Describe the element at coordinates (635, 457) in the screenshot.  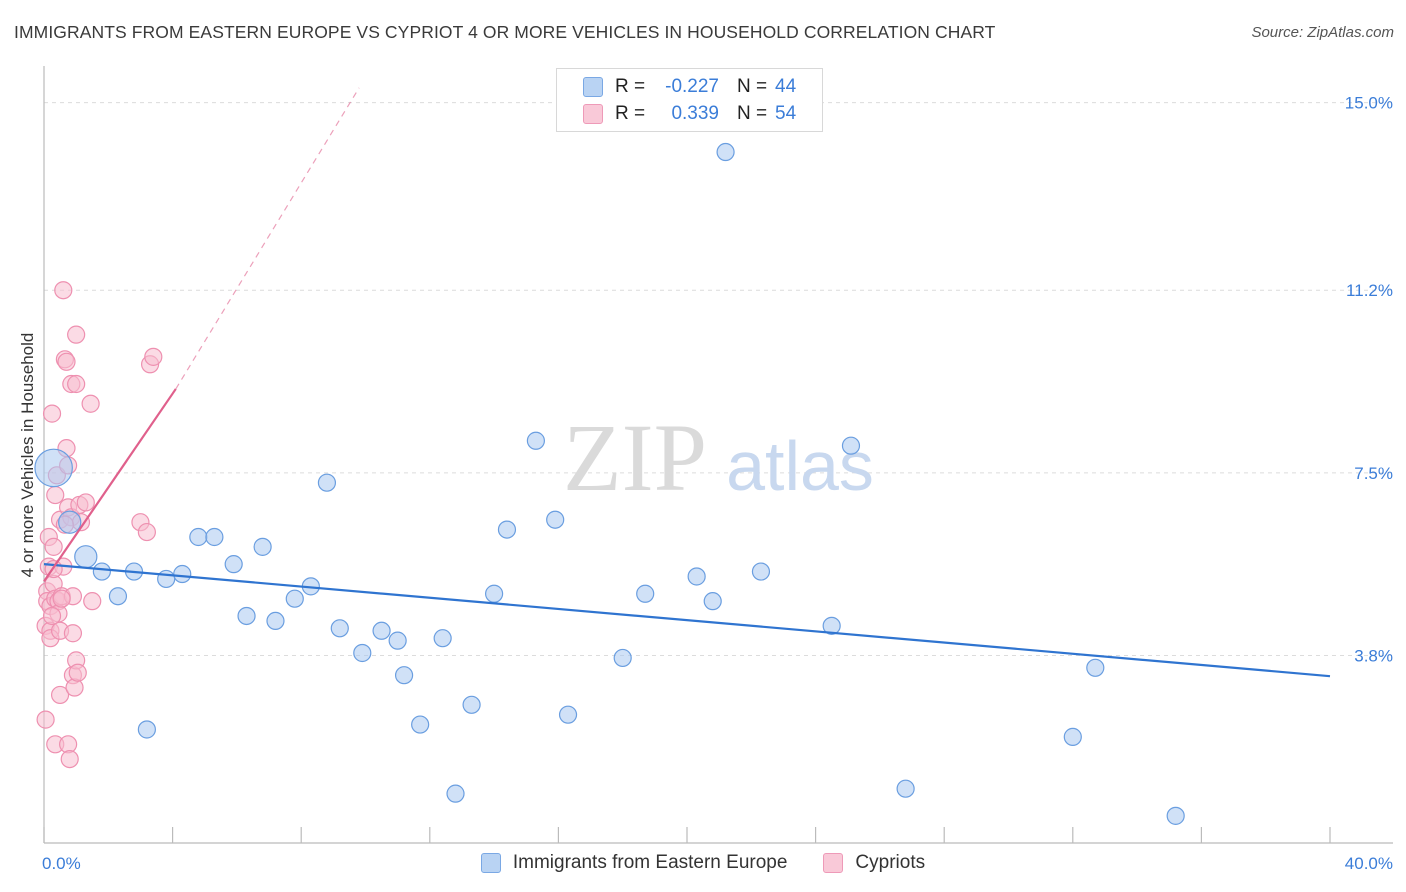
I see `watermark-zip: ZIP` at that location.